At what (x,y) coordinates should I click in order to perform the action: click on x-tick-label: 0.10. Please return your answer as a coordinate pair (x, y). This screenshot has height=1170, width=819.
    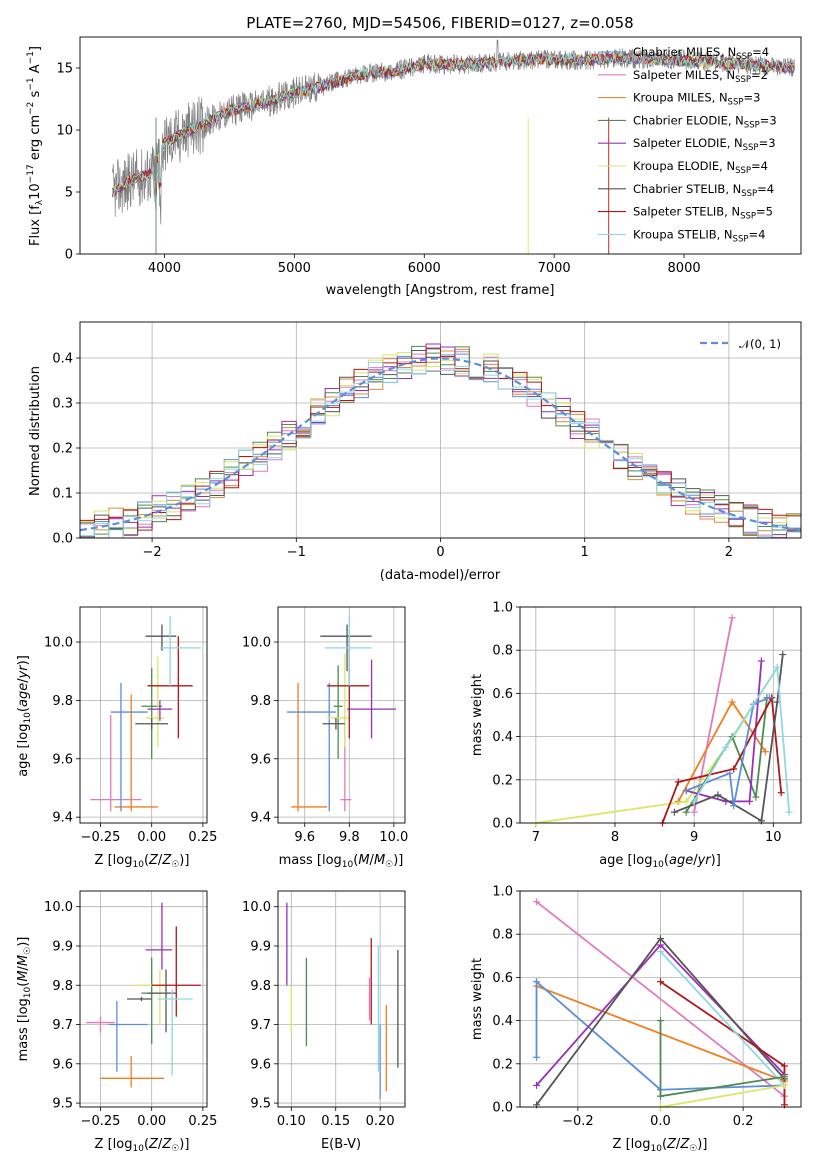
    Looking at the image, I should click on (291, 1121).